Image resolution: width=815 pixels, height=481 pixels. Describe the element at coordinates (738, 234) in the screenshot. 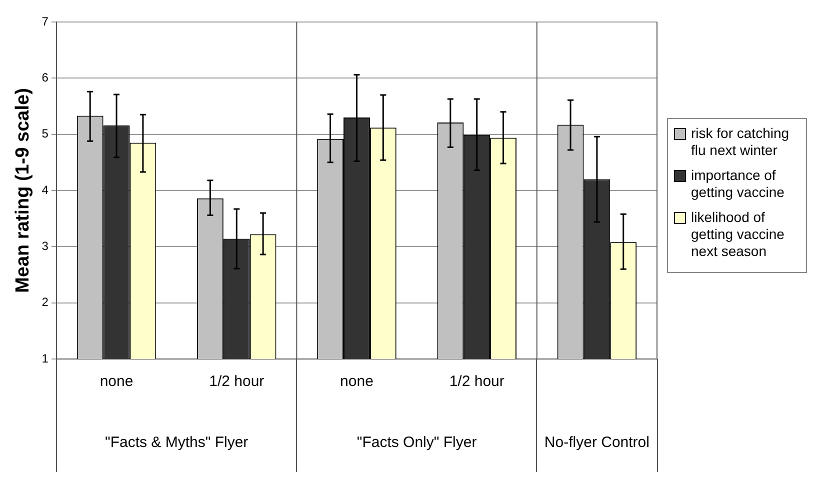

I see `legend-label: likelihood of getting vaccine next season` at that location.